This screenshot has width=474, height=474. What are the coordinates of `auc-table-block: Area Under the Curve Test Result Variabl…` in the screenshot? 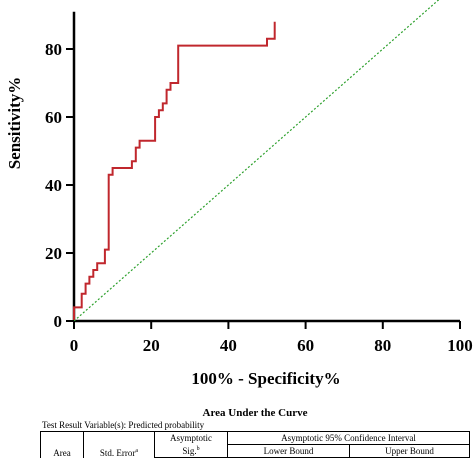 It's located at (237, 432).